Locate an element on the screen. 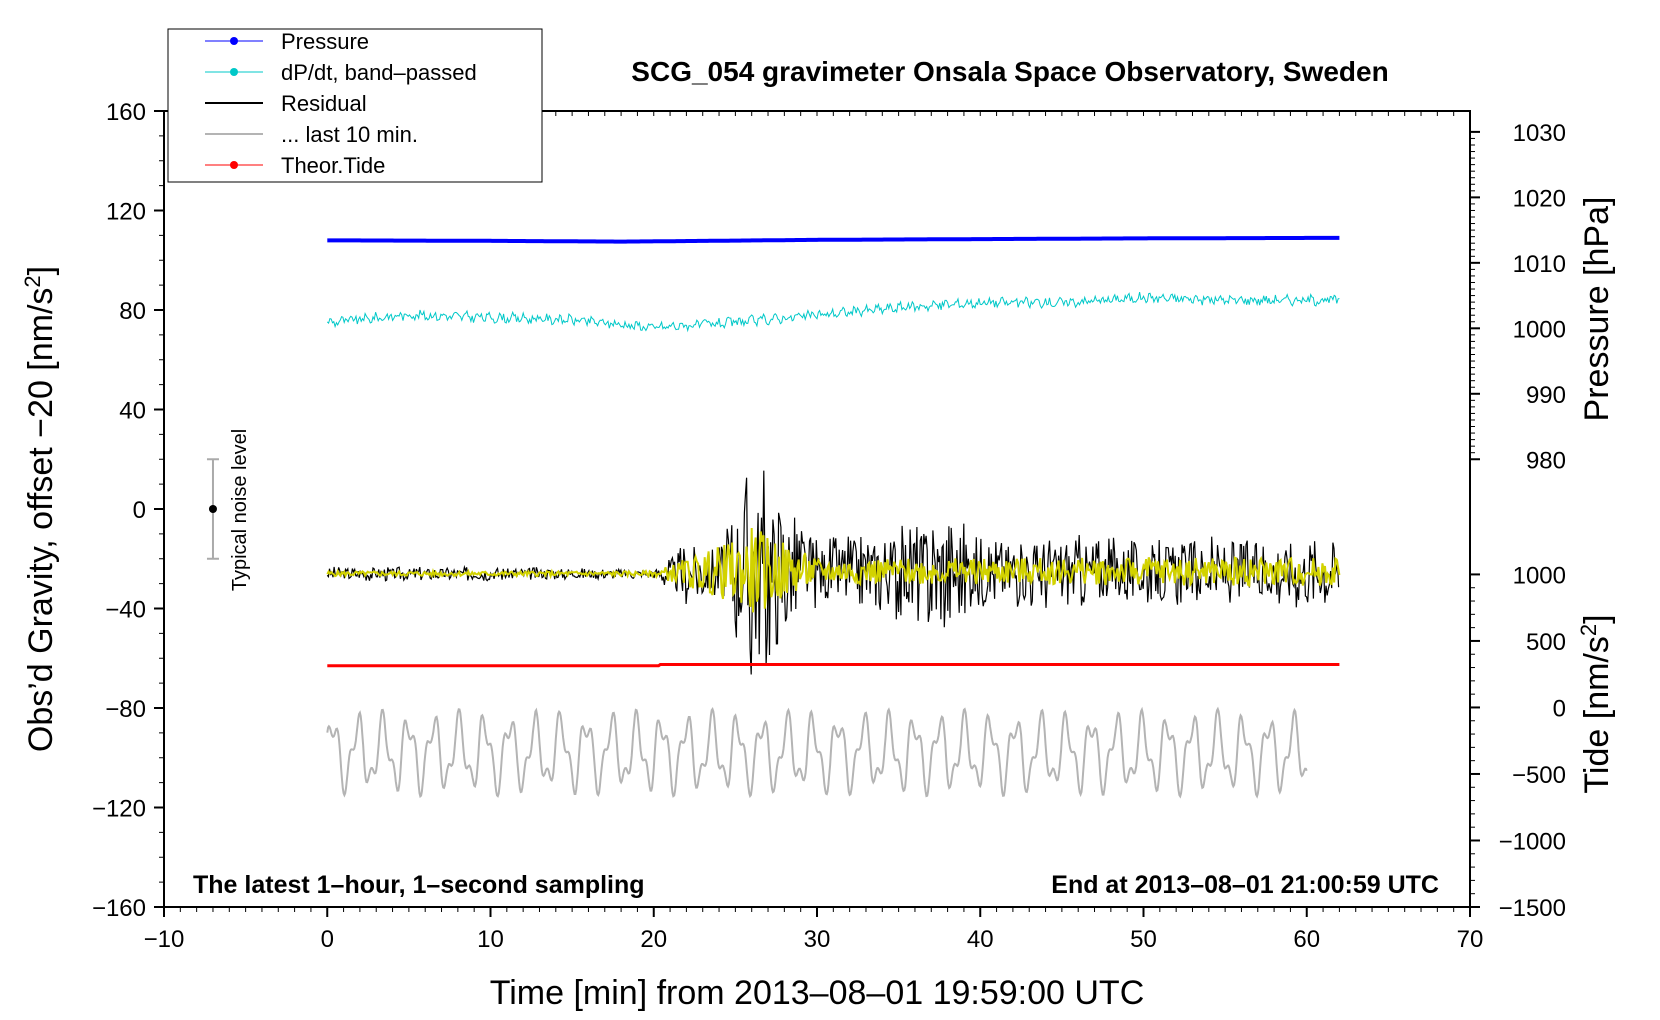  legend-label: ... last 10 min. is located at coordinates (349, 134).